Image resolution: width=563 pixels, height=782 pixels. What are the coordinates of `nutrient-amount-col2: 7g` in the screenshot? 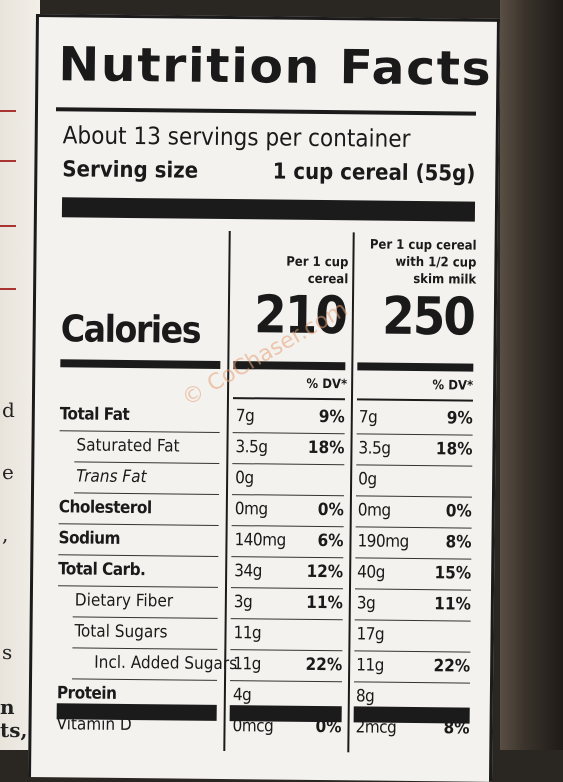 It's located at (368, 417).